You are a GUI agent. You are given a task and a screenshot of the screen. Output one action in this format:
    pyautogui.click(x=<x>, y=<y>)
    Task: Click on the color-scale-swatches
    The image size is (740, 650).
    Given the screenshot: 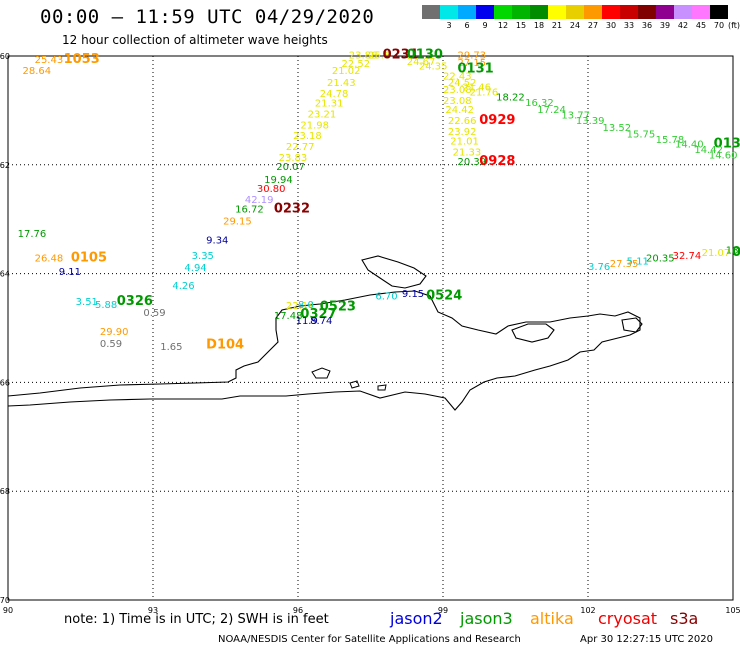 What is the action you would take?
    pyautogui.click(x=575, y=12)
    